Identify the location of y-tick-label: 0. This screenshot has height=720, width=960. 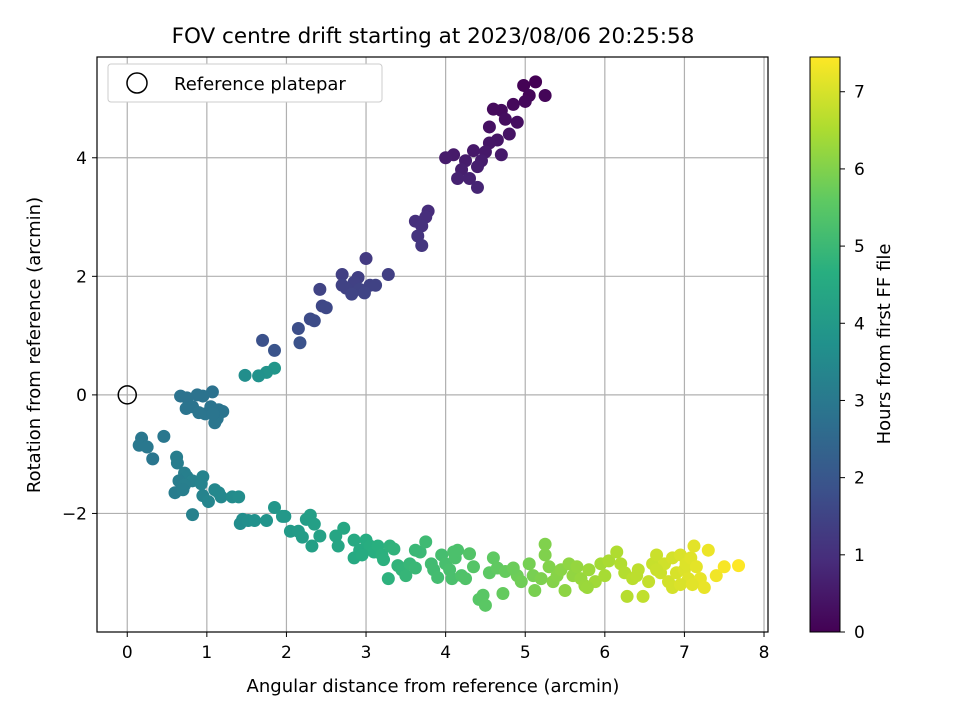
(81, 396).